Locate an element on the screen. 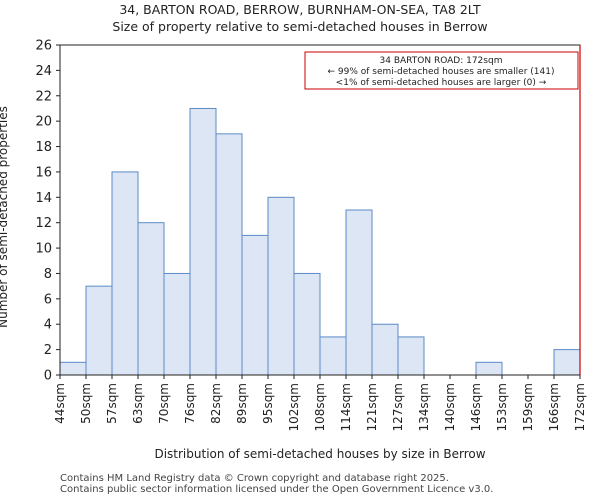 The width and height of the screenshot is (600, 500). x-tick-label: 134sqm is located at coordinates (424, 407).